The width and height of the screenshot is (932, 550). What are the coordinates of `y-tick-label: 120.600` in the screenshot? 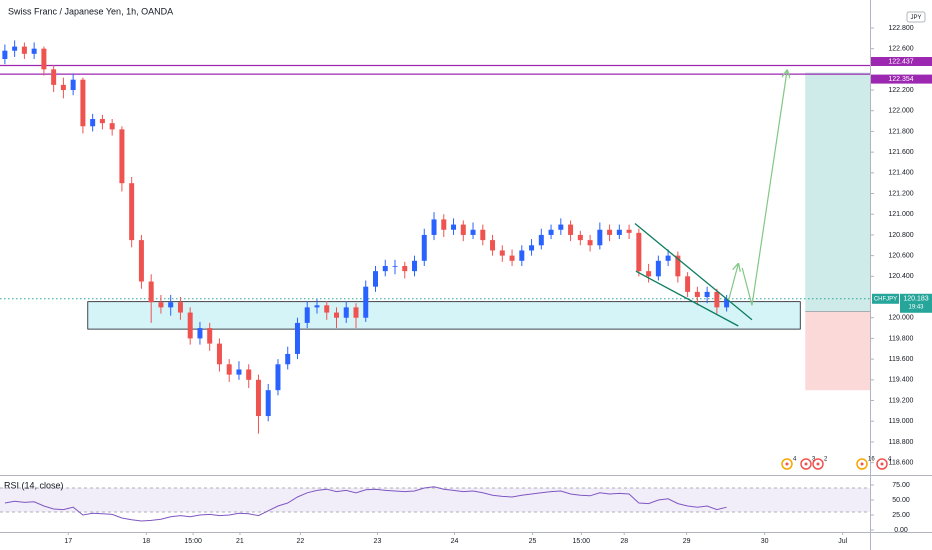 It's located at (900, 255).